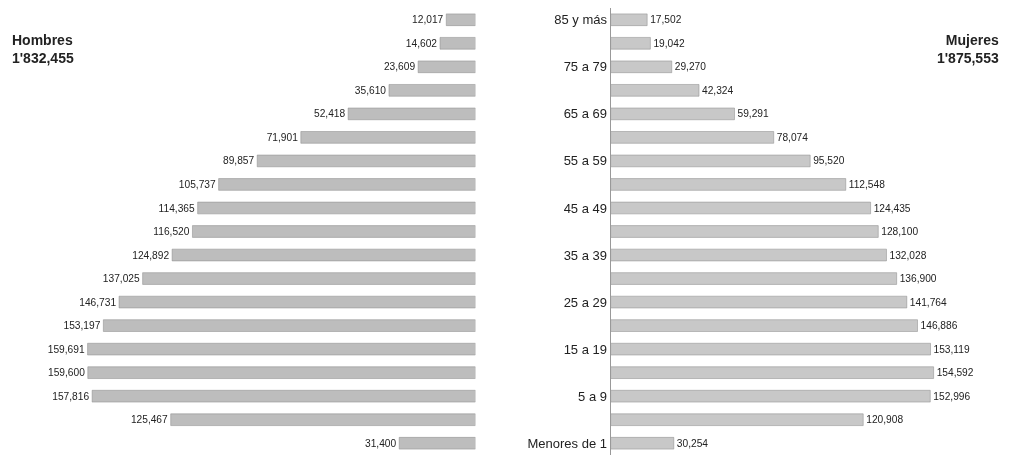  What do you see at coordinates (892, 208) in the screenshot?
I see `data-label: 124,435` at bounding box center [892, 208].